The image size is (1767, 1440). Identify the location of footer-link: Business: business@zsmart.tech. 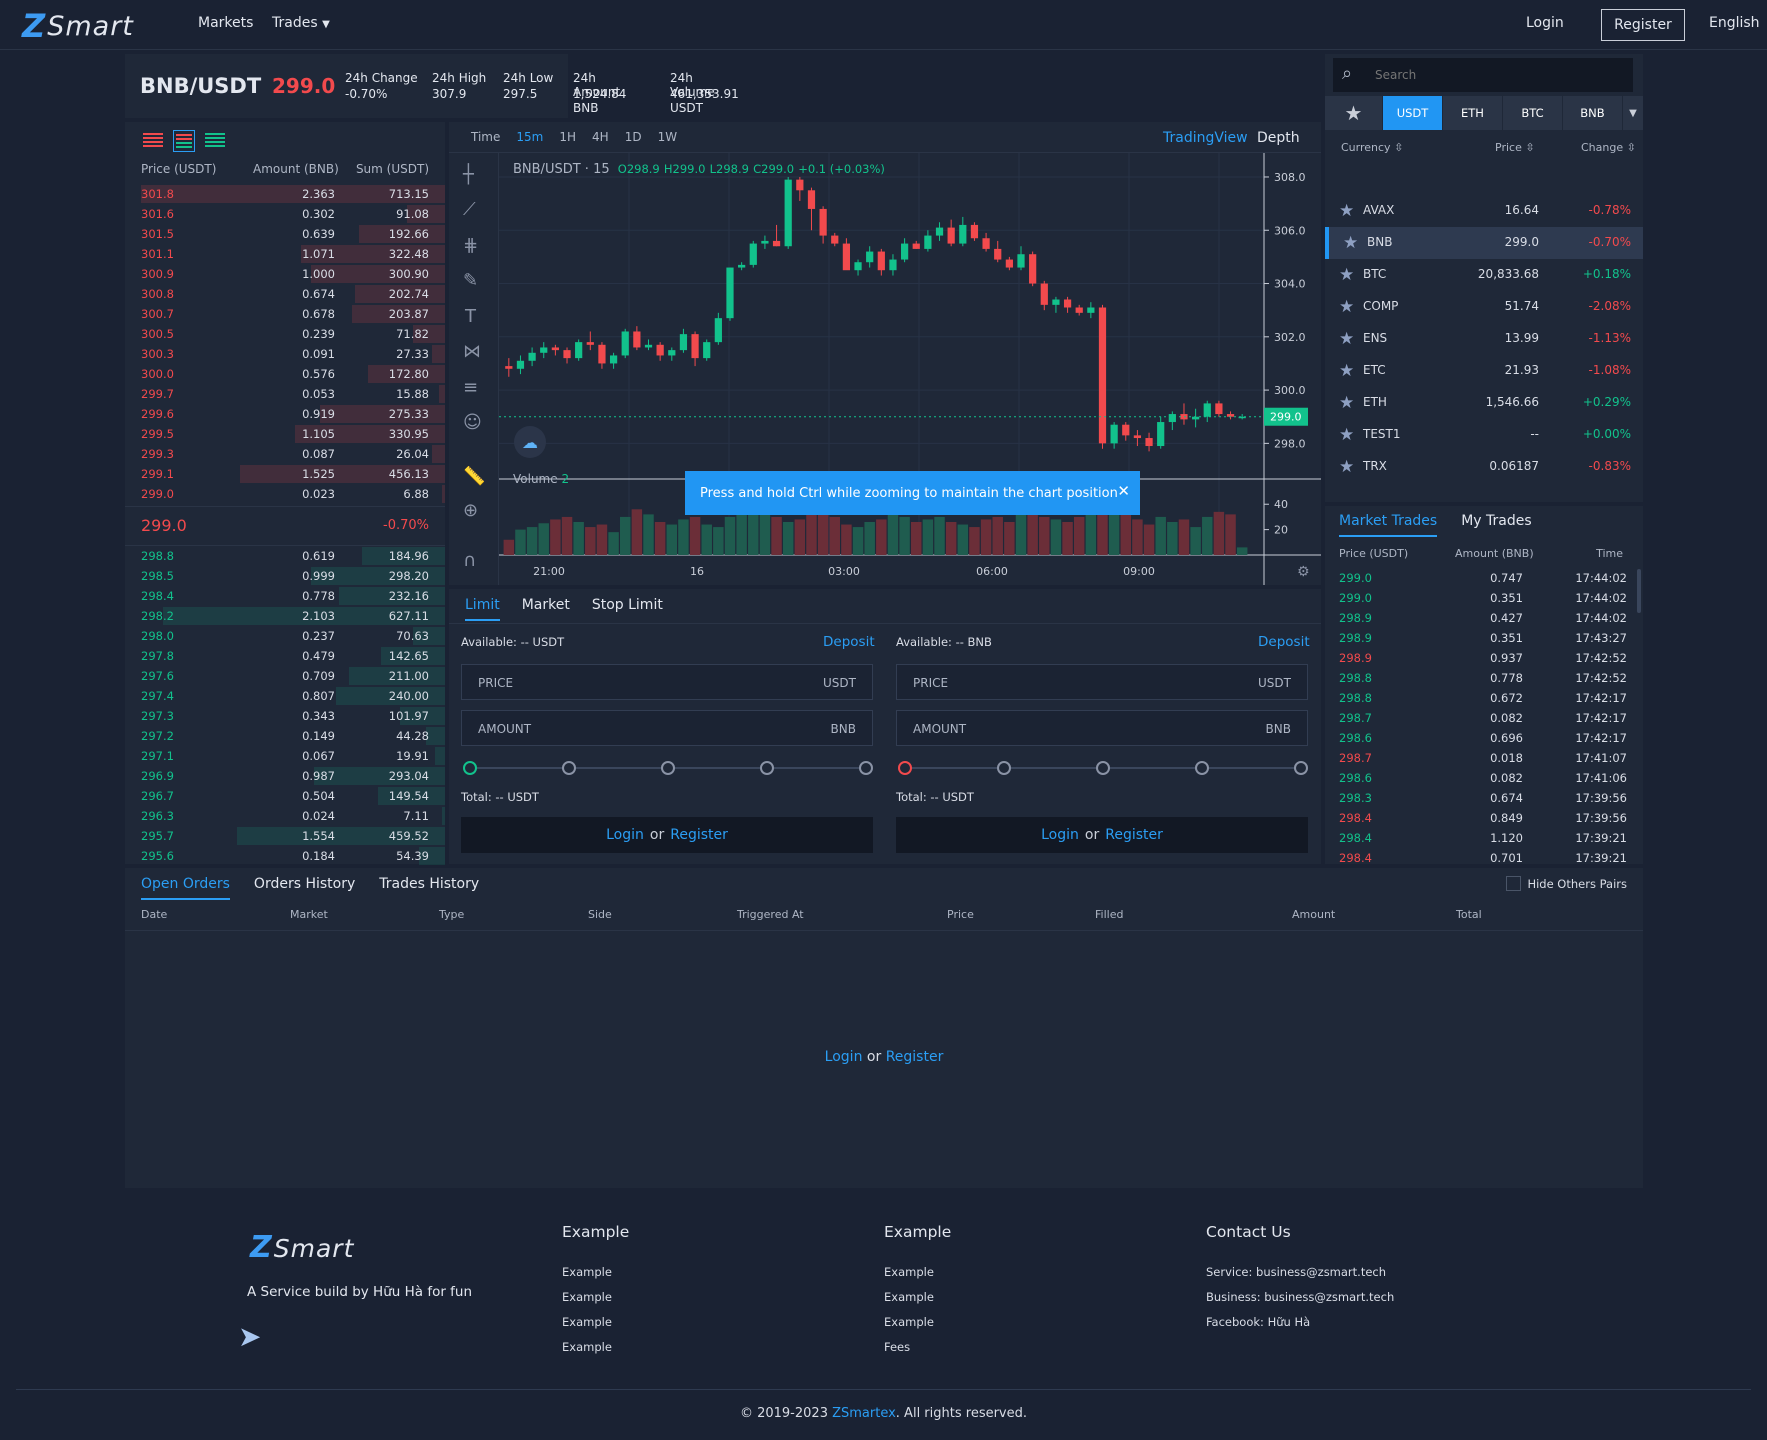
(1300, 1297).